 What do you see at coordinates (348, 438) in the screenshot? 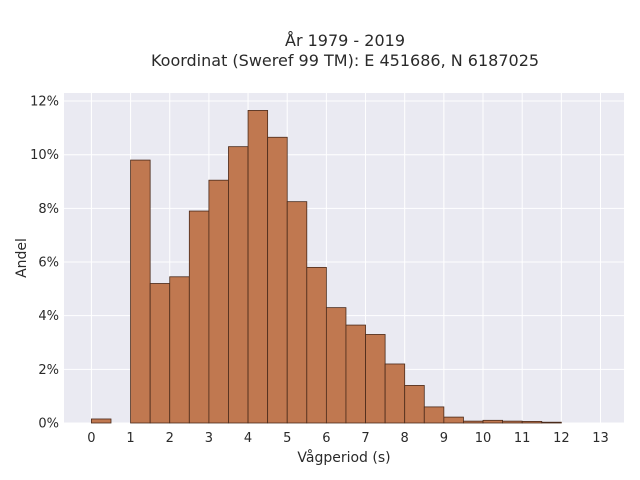
I see `x-tick-labels: 0 1 2 3 4 5 6 7 8 9 10 11 12 13` at bounding box center [348, 438].